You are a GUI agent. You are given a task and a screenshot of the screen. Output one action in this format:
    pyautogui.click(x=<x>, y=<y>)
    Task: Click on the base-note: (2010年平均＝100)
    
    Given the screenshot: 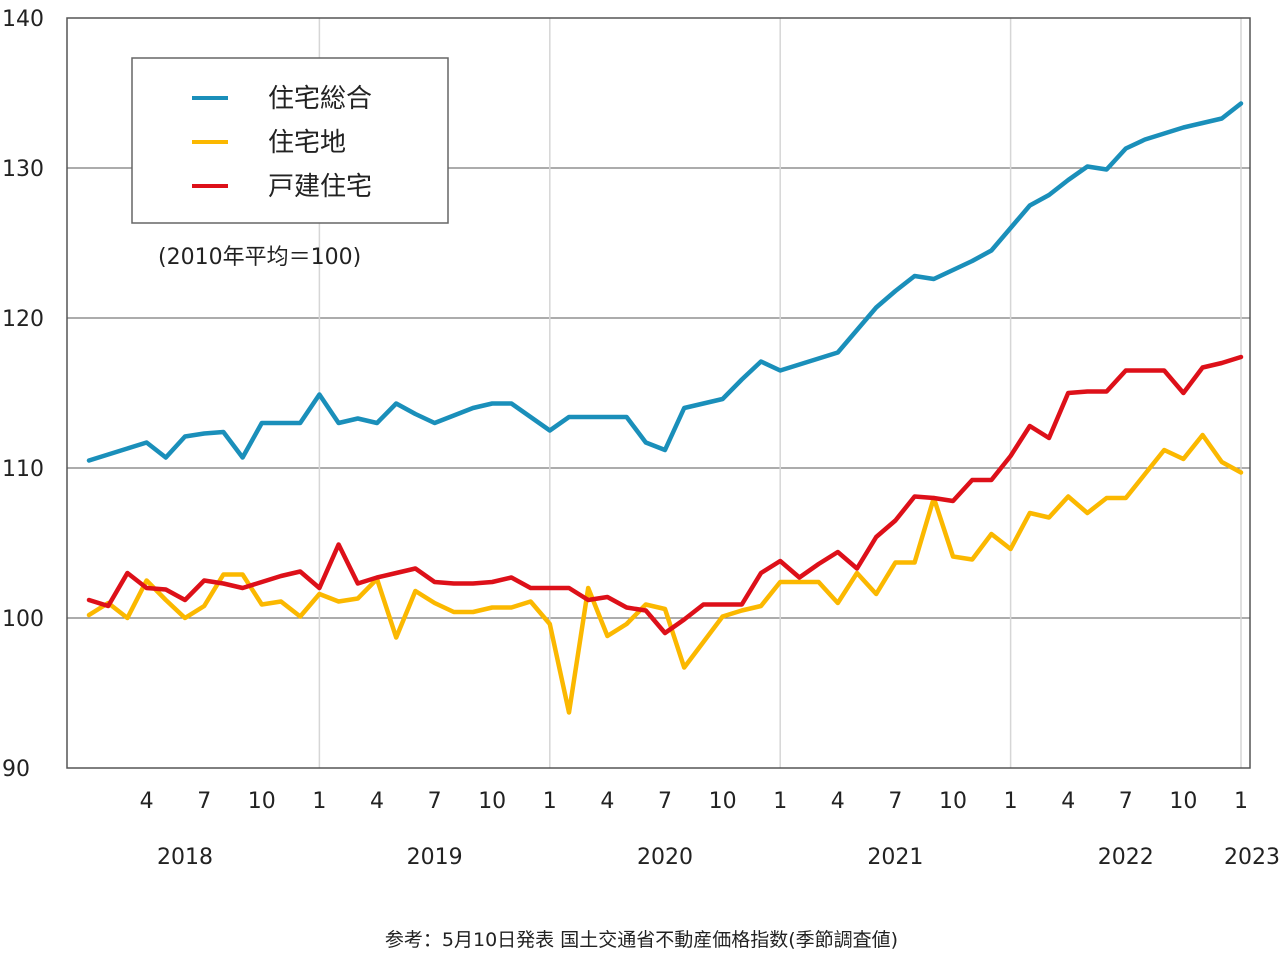 What is the action you would take?
    pyautogui.click(x=259, y=257)
    